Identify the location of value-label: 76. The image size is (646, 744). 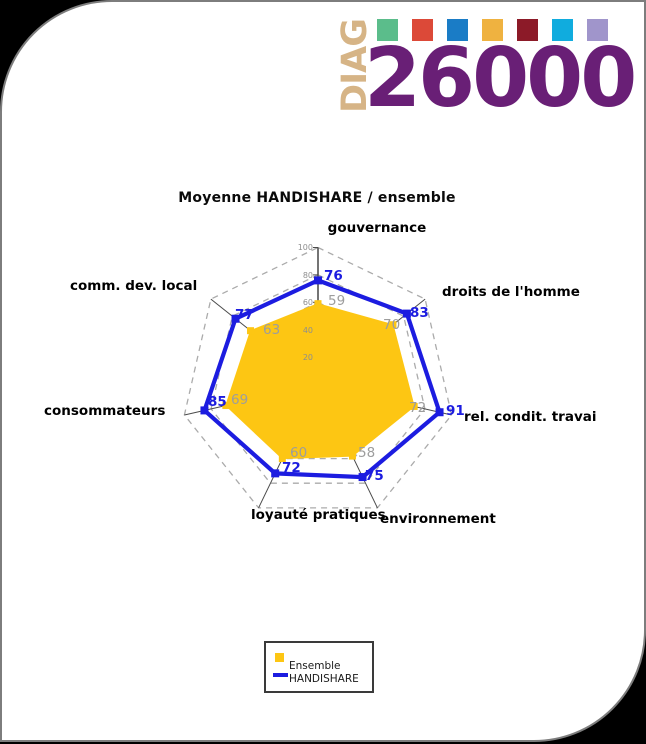
(333, 276).